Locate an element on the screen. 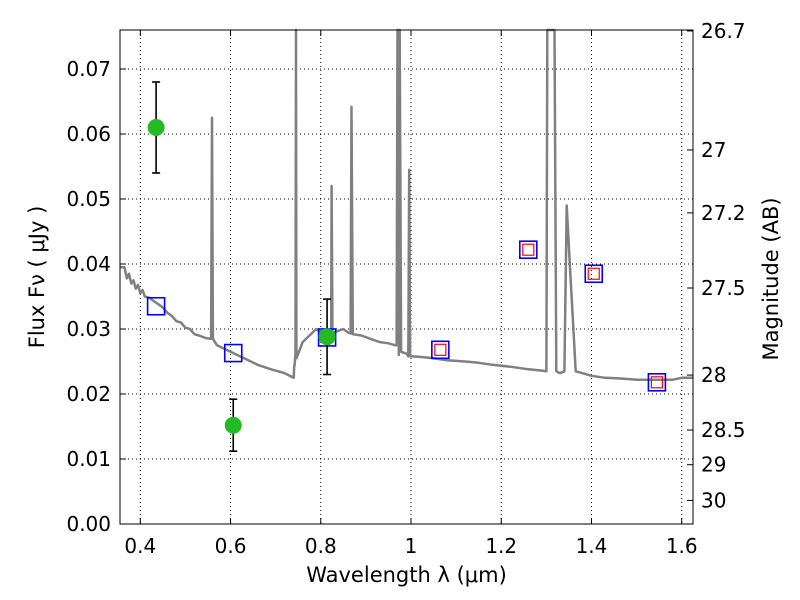  y-tick-label: 0.07 is located at coordinates (88, 69).